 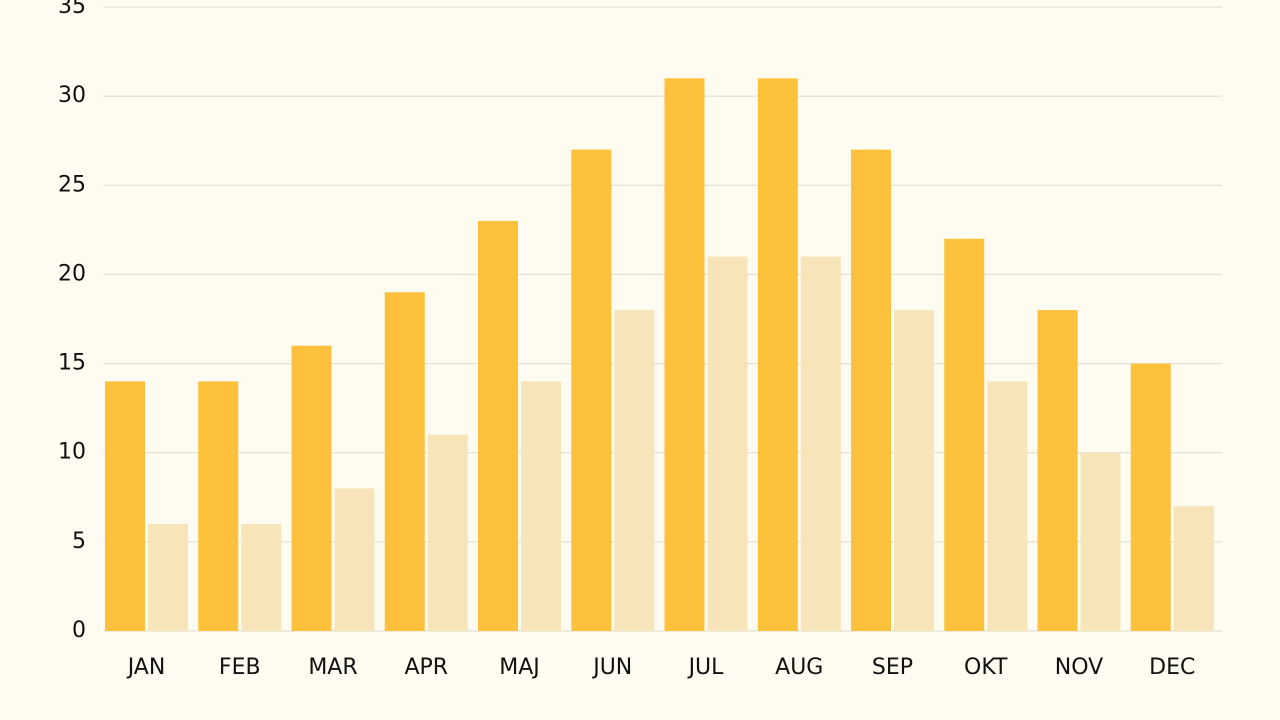 What do you see at coordinates (1172, 667) in the screenshot?
I see `x-tick-label: DEC` at bounding box center [1172, 667].